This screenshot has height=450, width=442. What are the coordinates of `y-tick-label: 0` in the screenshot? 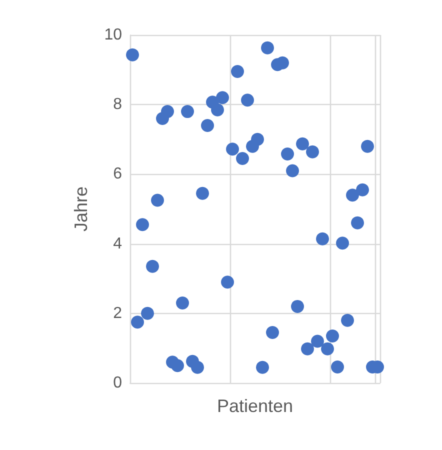 It's located at (117, 383).